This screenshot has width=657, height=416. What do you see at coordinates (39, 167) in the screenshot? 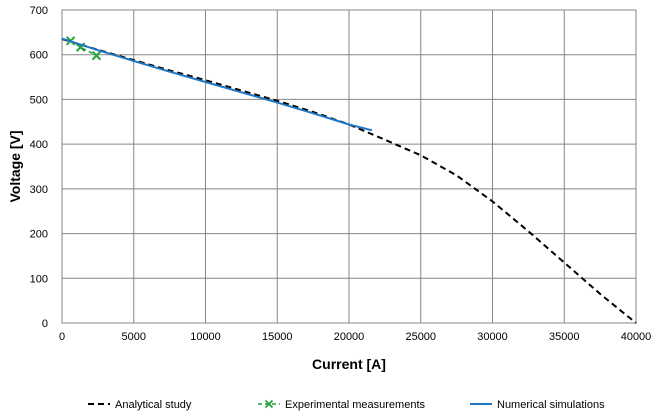
I see `y-axis-tick-labels: 0 100 200 300 400 500 600 700` at bounding box center [39, 167].